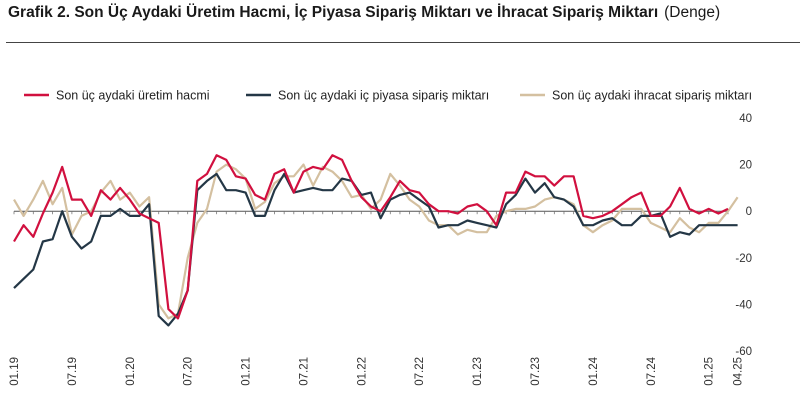 This screenshot has width=808, height=413. I want to click on x-tick-label: 07.22, so click(420, 371).